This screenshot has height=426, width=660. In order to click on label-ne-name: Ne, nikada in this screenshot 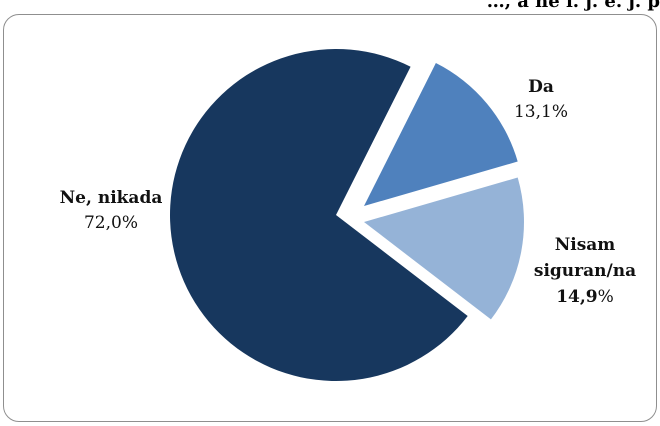, I will do `click(111, 198)`.